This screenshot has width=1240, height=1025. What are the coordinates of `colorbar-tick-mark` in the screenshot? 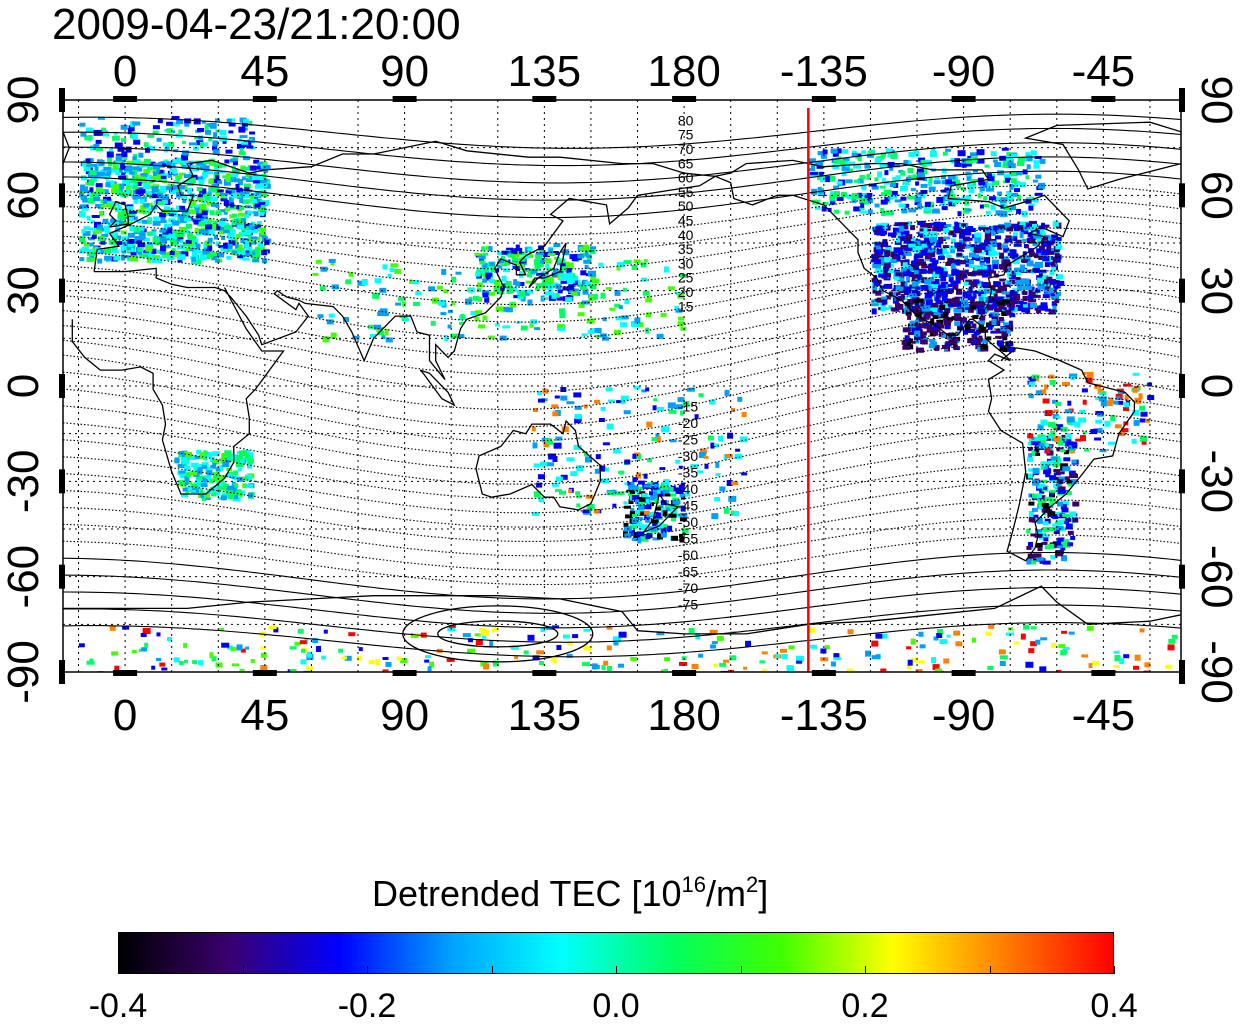 It's located at (865, 970).